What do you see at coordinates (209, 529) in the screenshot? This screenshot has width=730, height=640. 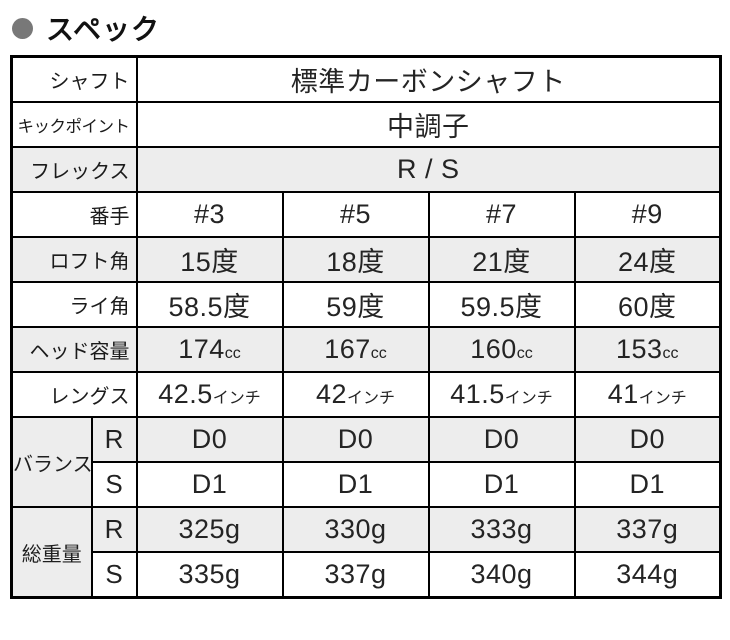 I see `total-weight-r-3: 325g` at bounding box center [209, 529].